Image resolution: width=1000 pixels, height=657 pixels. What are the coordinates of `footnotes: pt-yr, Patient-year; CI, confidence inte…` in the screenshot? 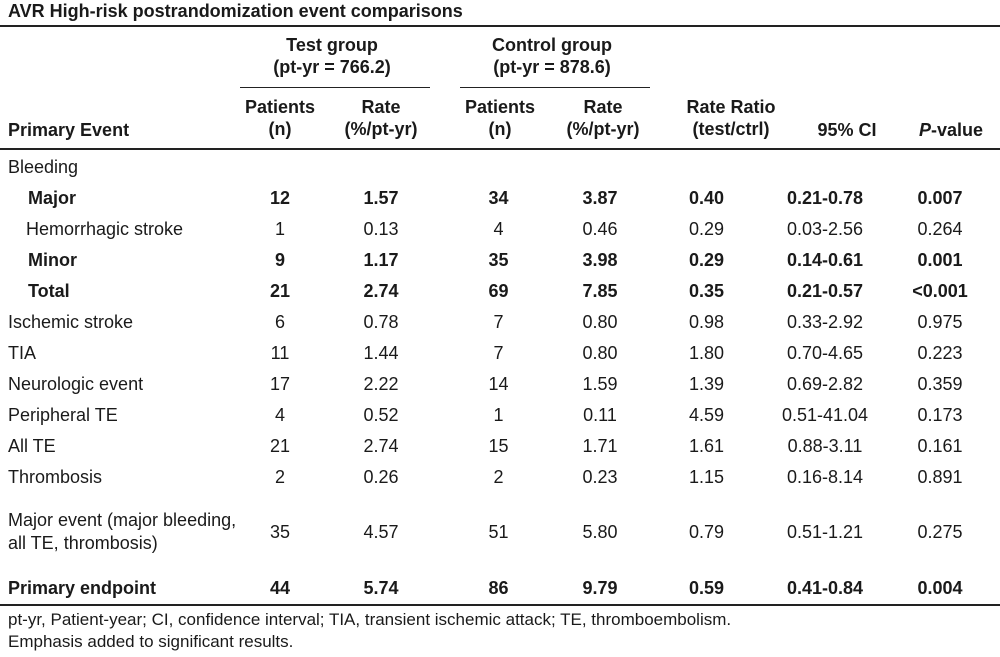 It's located at (369, 631).